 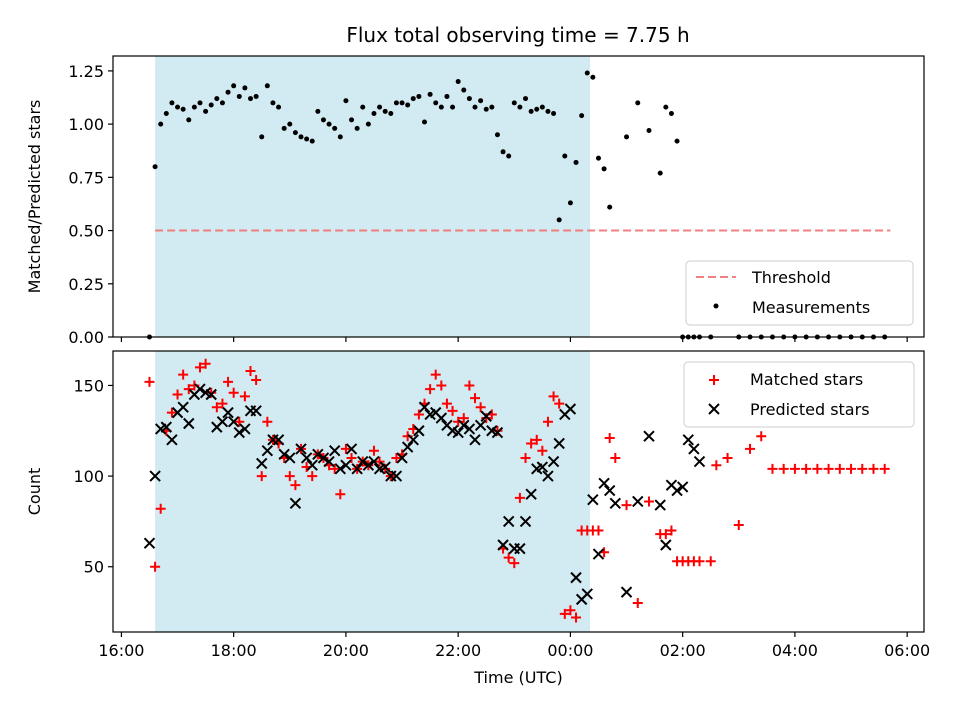 I want to click on legend-threshold-label: Threshold, so click(x=791, y=277).